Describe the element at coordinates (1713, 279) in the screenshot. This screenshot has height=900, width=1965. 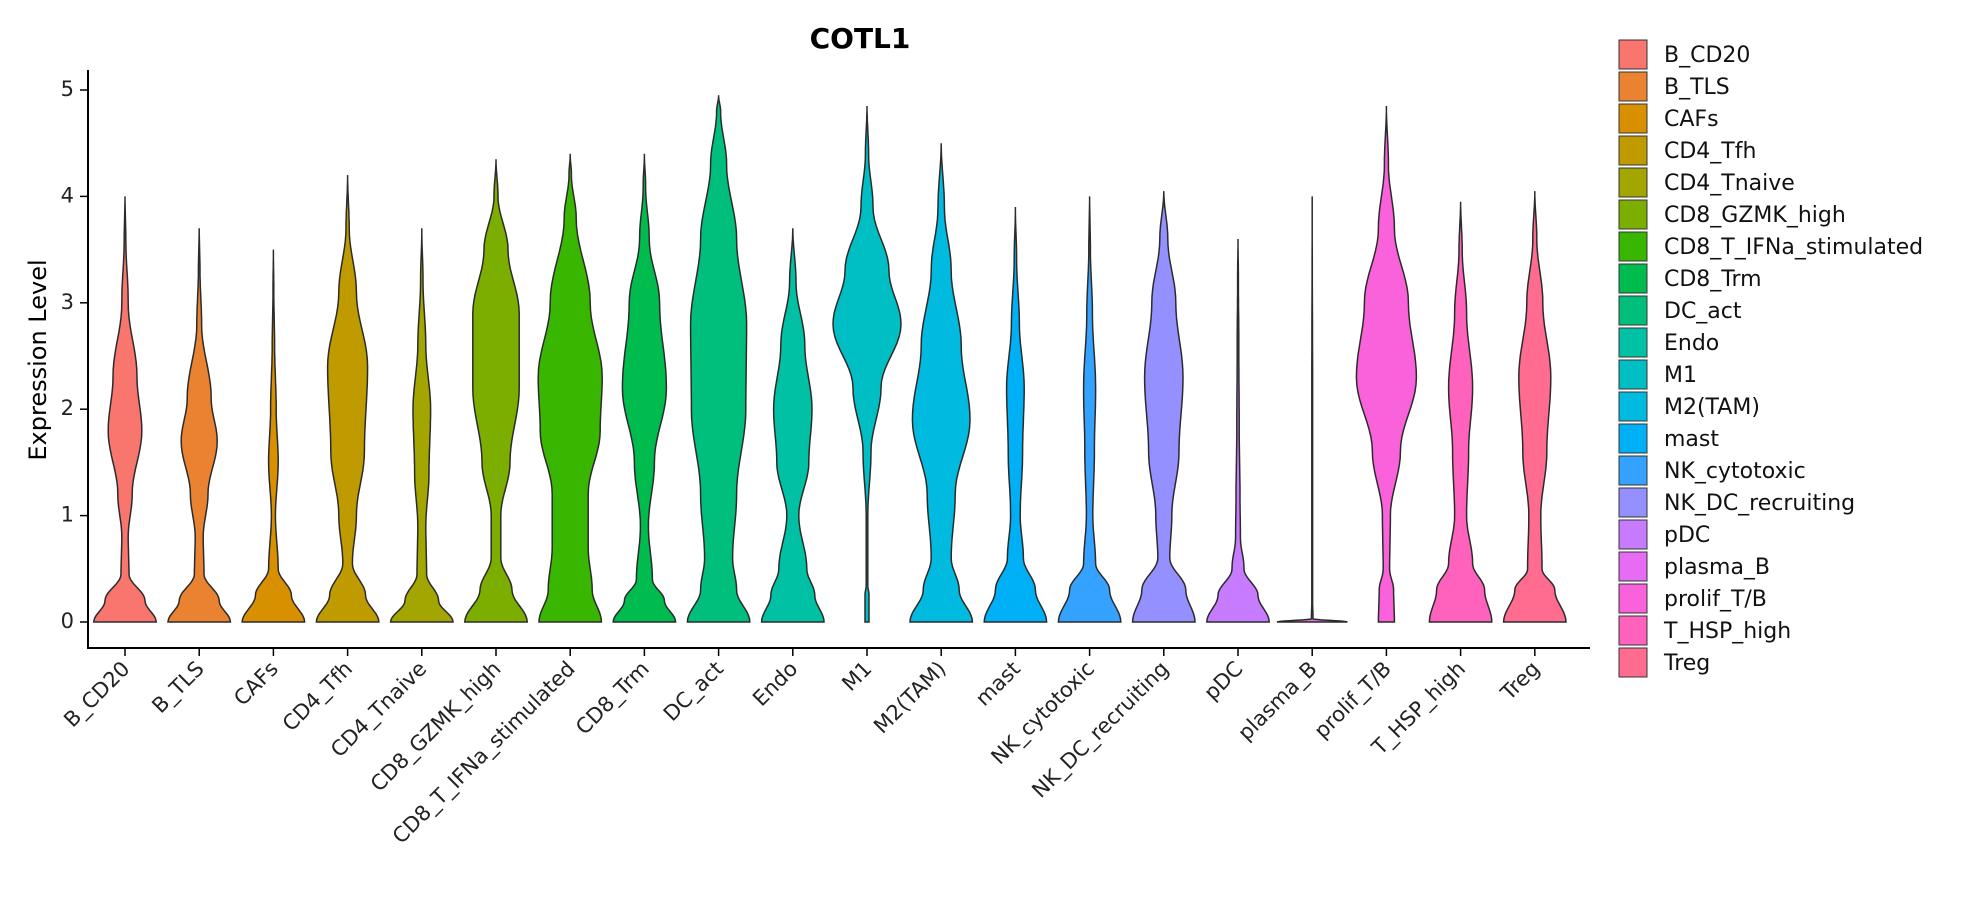
I see `legend-label: CD8_Trm` at that location.